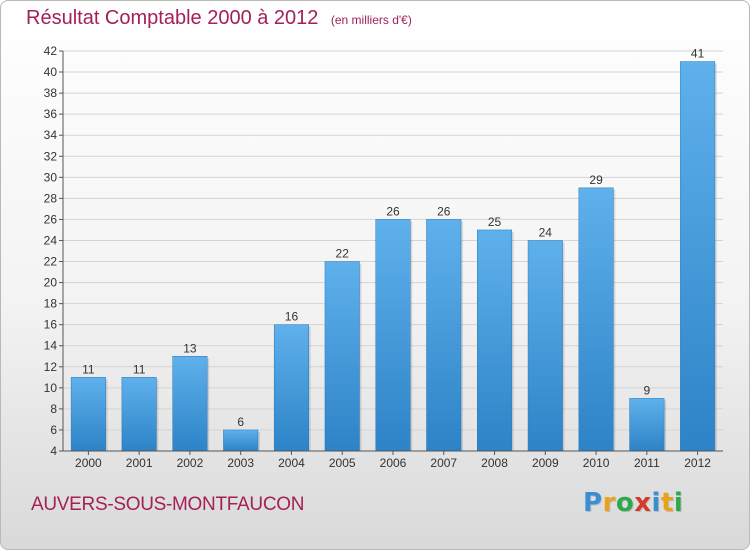 This screenshot has width=750, height=550. I want to click on data-label: 41, so click(698, 54).